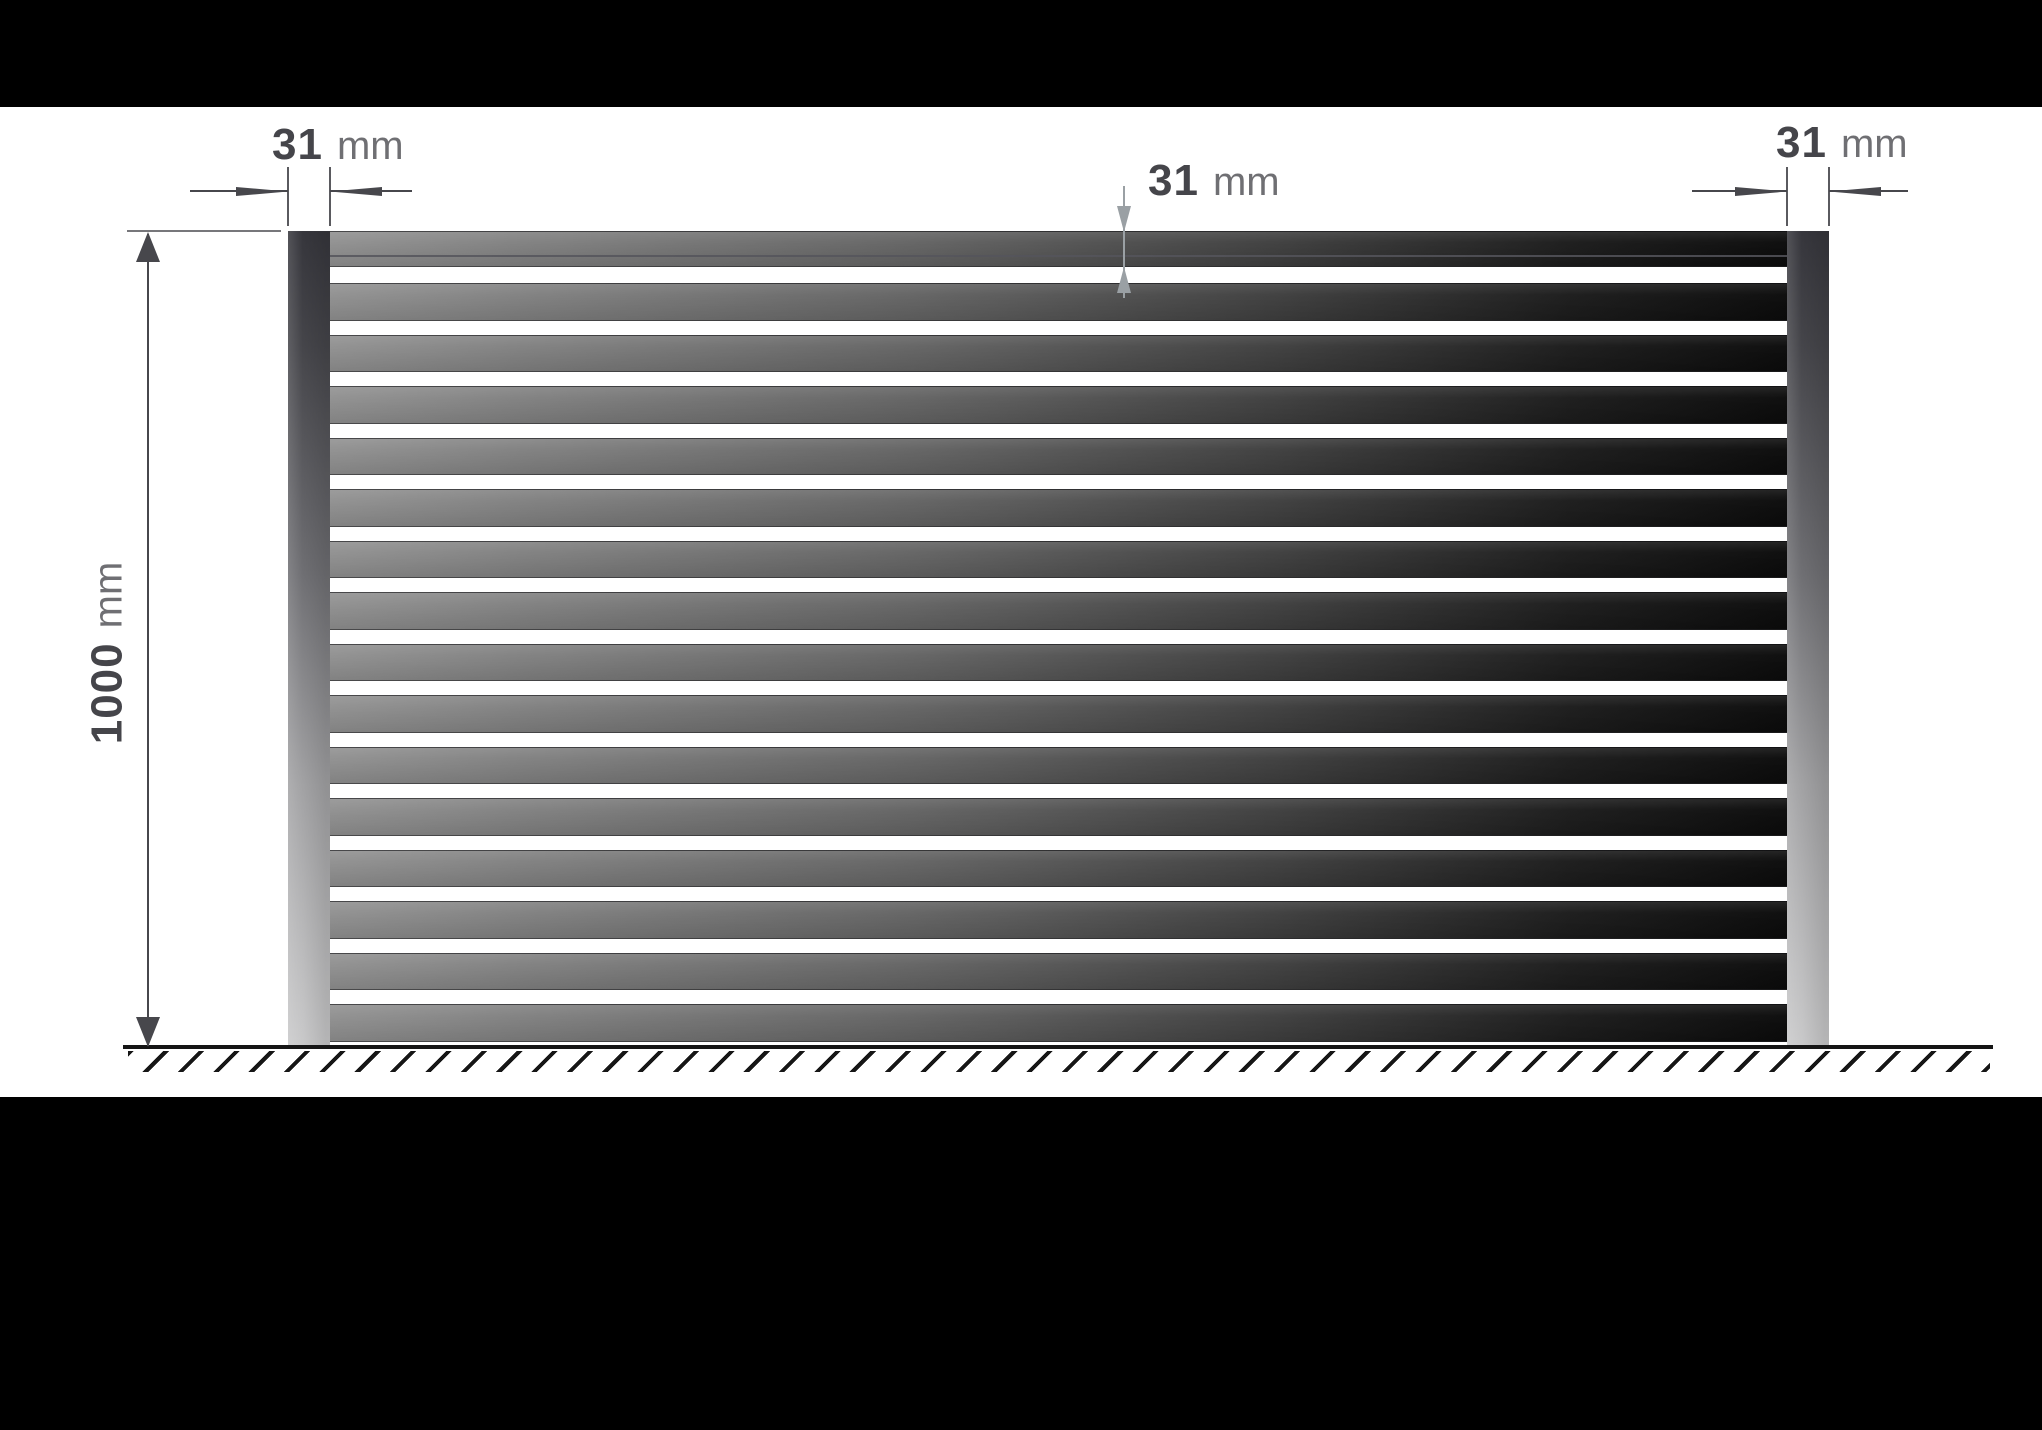 The width and height of the screenshot is (2042, 1430). I want to click on fence-right-post, so click(1808, 639).